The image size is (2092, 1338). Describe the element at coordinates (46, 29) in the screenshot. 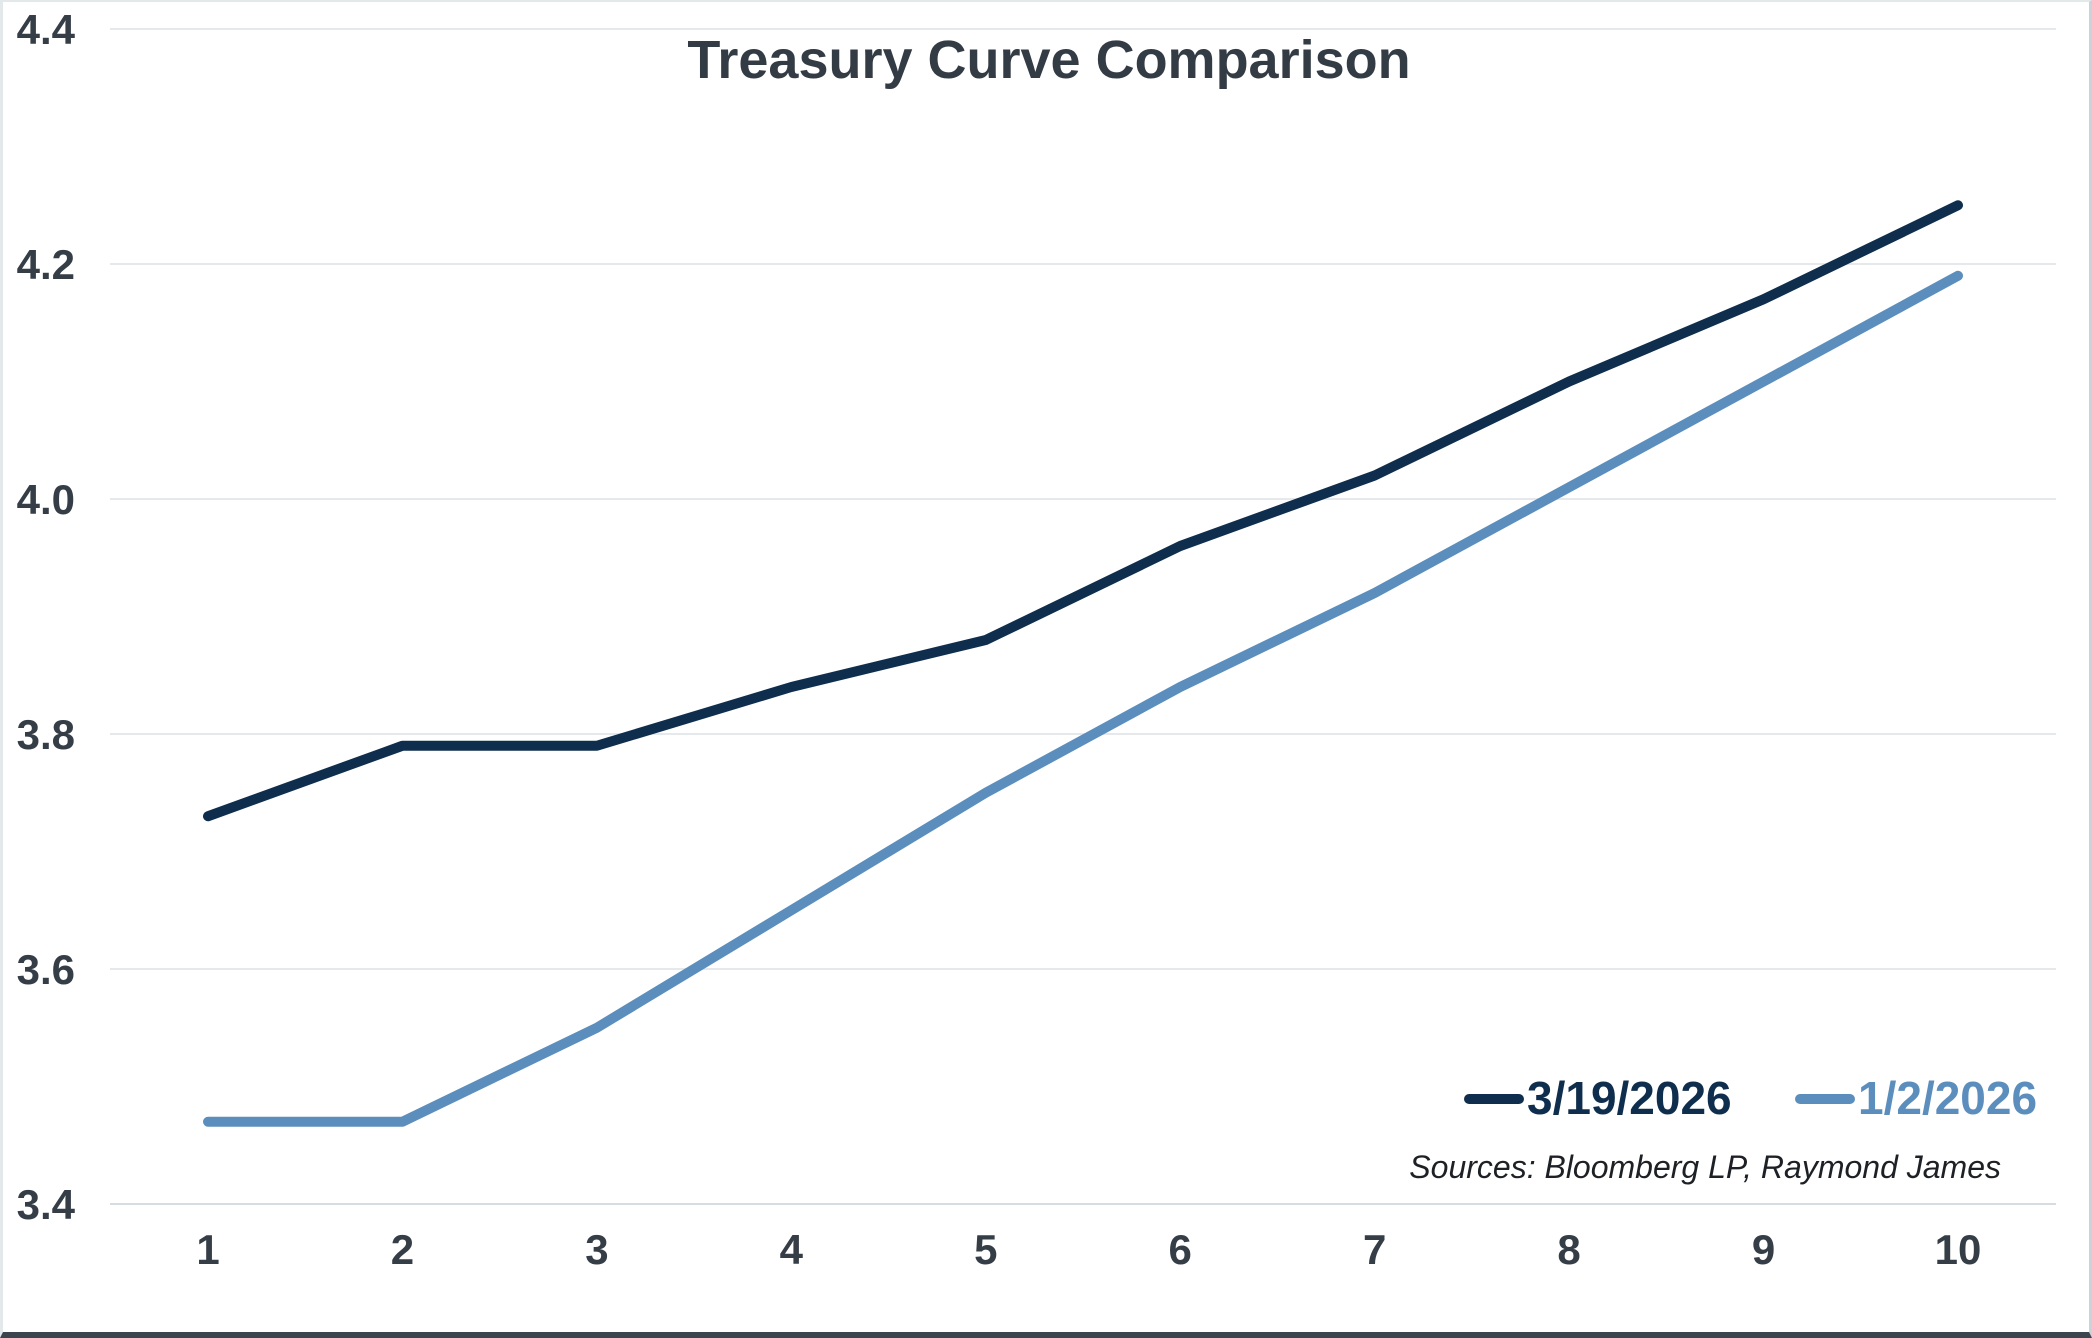

I see `y-tick-label: 4.4` at that location.